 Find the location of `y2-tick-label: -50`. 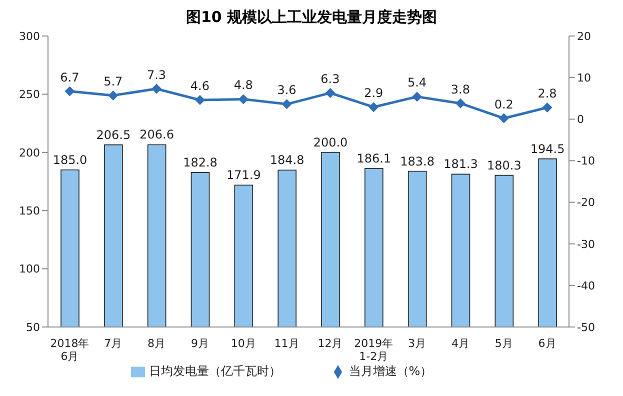

y2-tick-label: -50 is located at coordinates (586, 327).